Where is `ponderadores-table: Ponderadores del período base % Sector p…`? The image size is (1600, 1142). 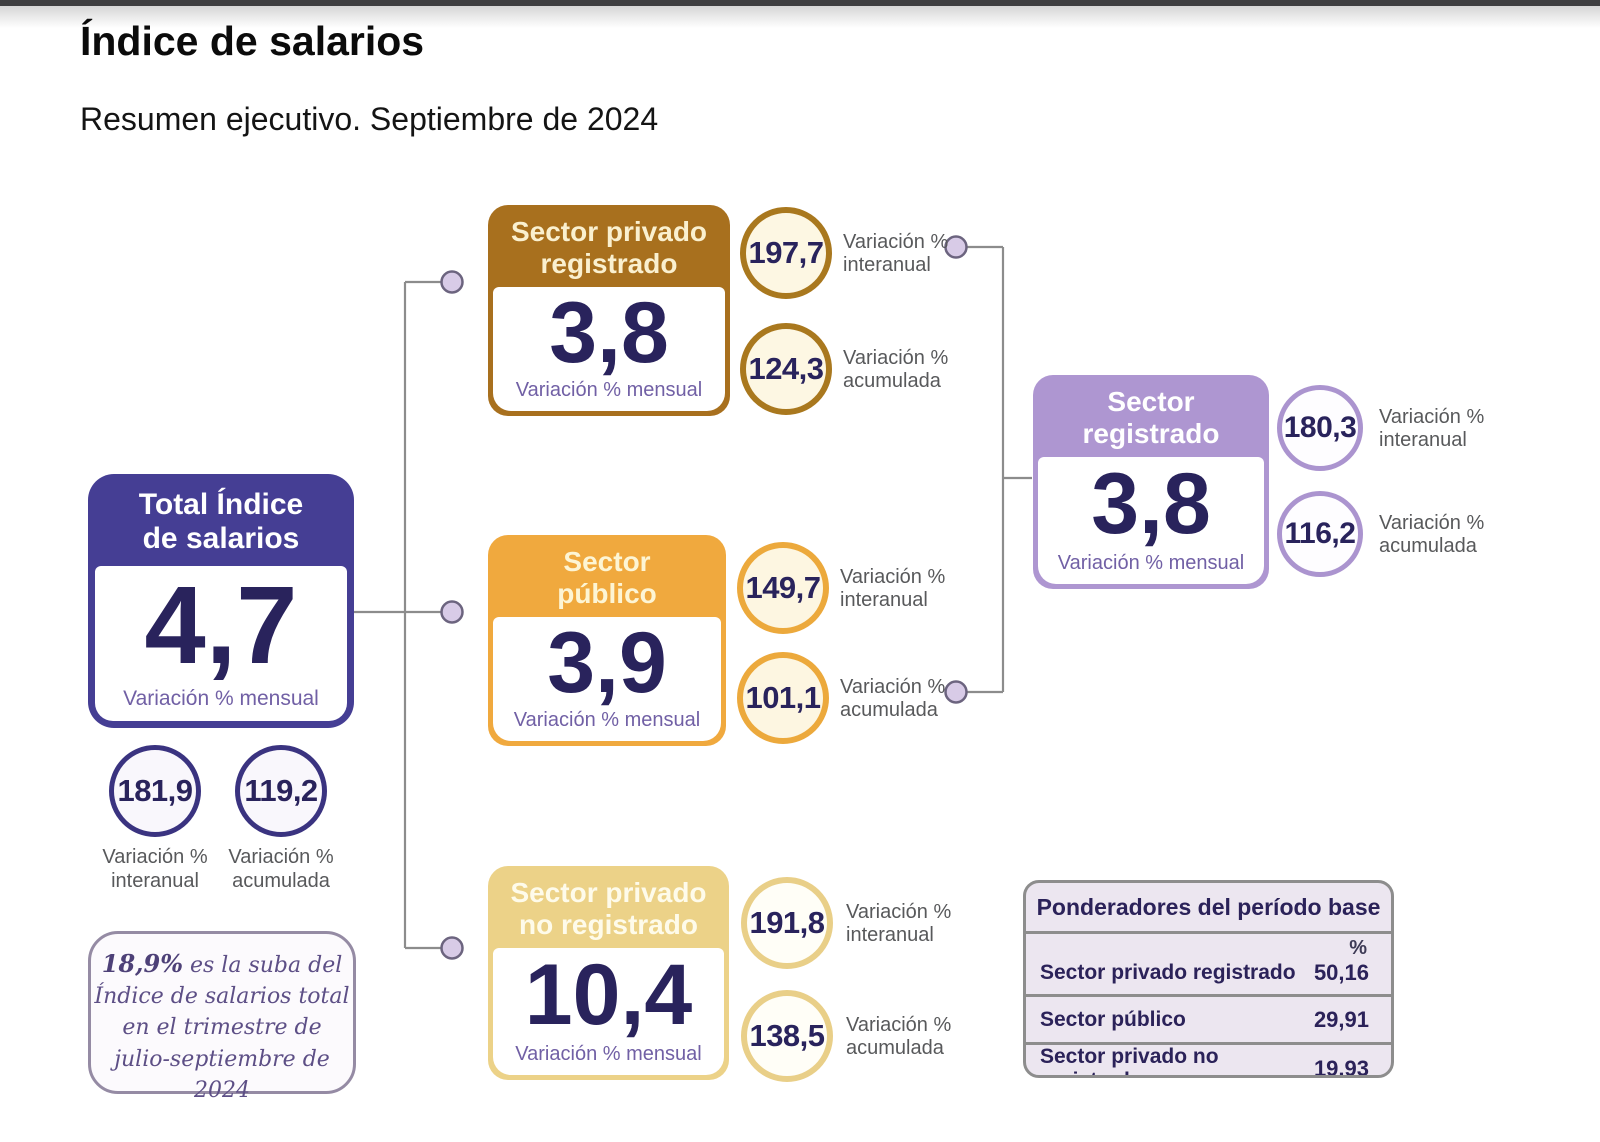
ponderadores-table: Ponderadores del período base % Sector p… is located at coordinates (1208, 979).